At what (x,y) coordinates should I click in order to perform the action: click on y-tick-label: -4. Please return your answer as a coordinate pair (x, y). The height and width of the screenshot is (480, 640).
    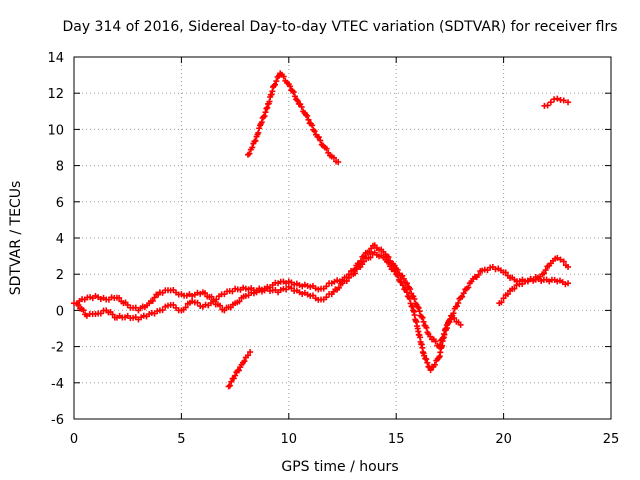
    Looking at the image, I should click on (57, 384).